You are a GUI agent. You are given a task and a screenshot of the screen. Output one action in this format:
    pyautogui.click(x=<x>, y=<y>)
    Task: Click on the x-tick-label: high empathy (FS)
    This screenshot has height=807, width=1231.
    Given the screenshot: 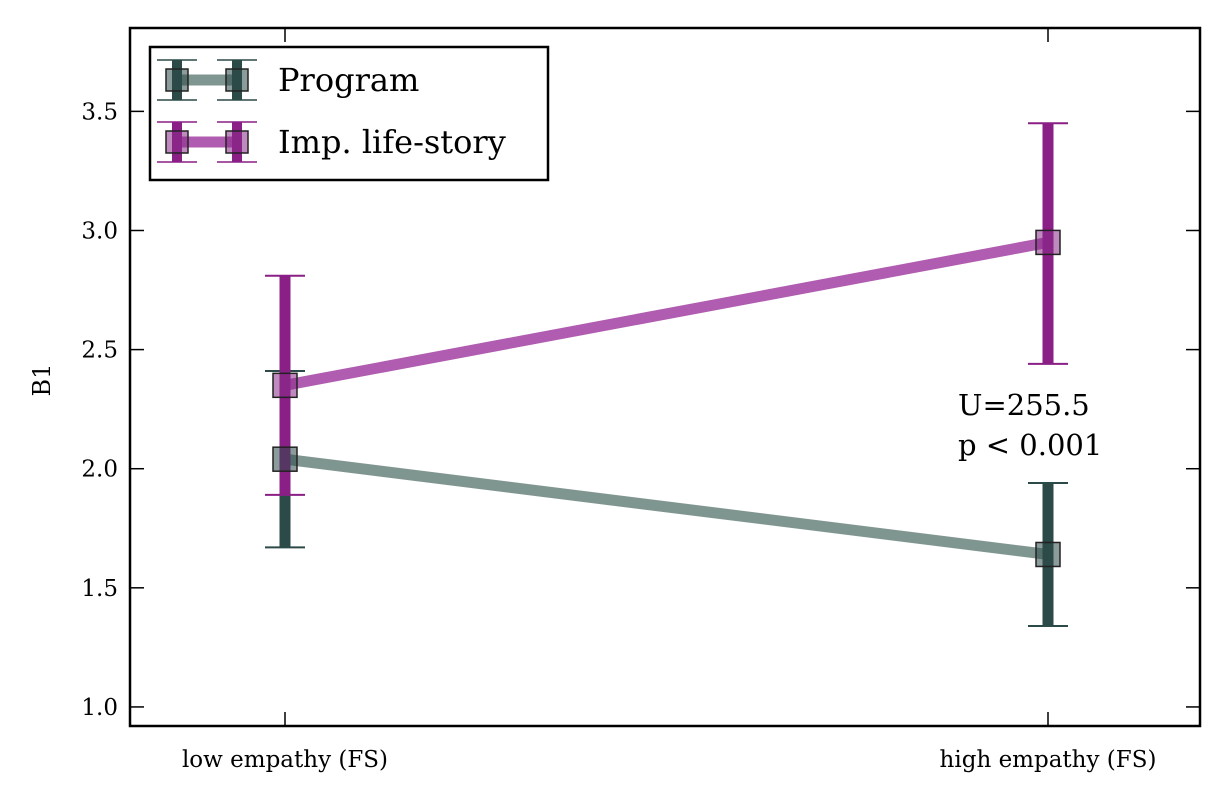 What is the action you would take?
    pyautogui.click(x=1048, y=760)
    